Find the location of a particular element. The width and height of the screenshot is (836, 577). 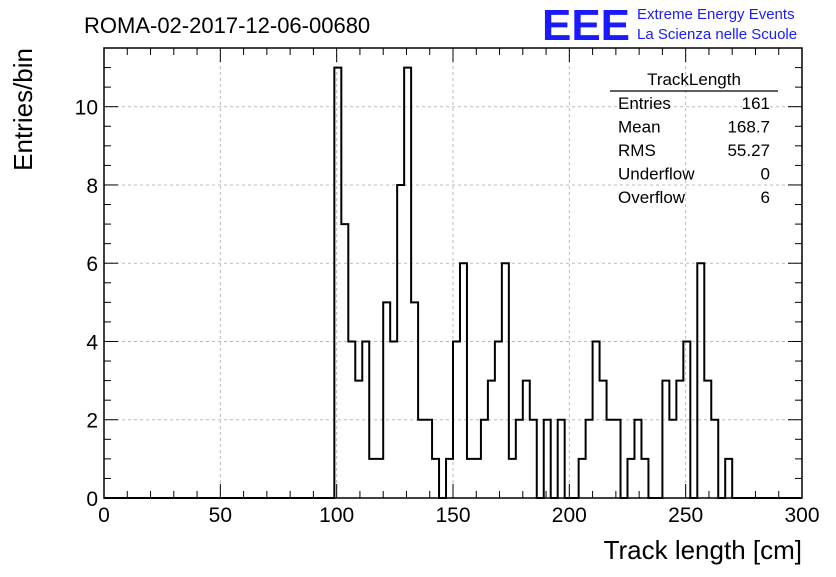

stats-row-value: 55.27 is located at coordinates (748, 150).